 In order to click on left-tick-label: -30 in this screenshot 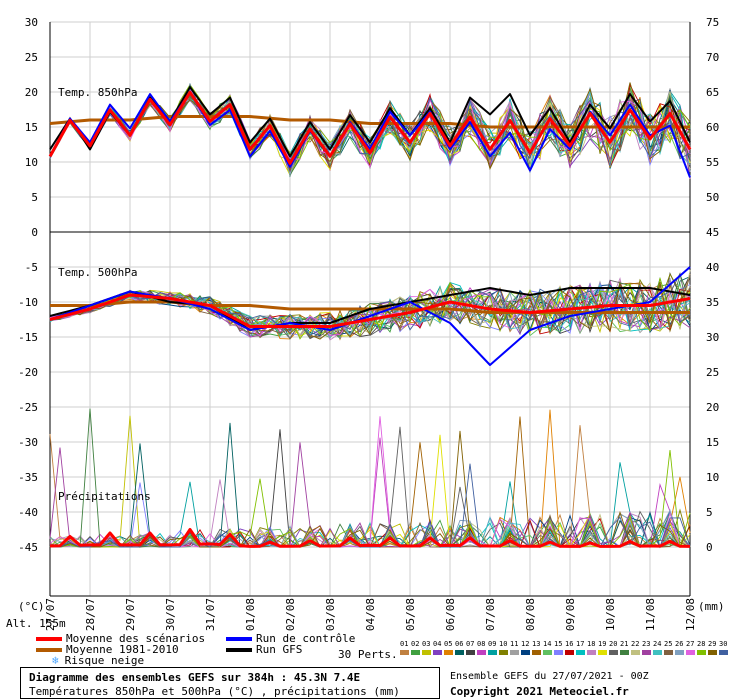, I will do `click(28, 442)`.